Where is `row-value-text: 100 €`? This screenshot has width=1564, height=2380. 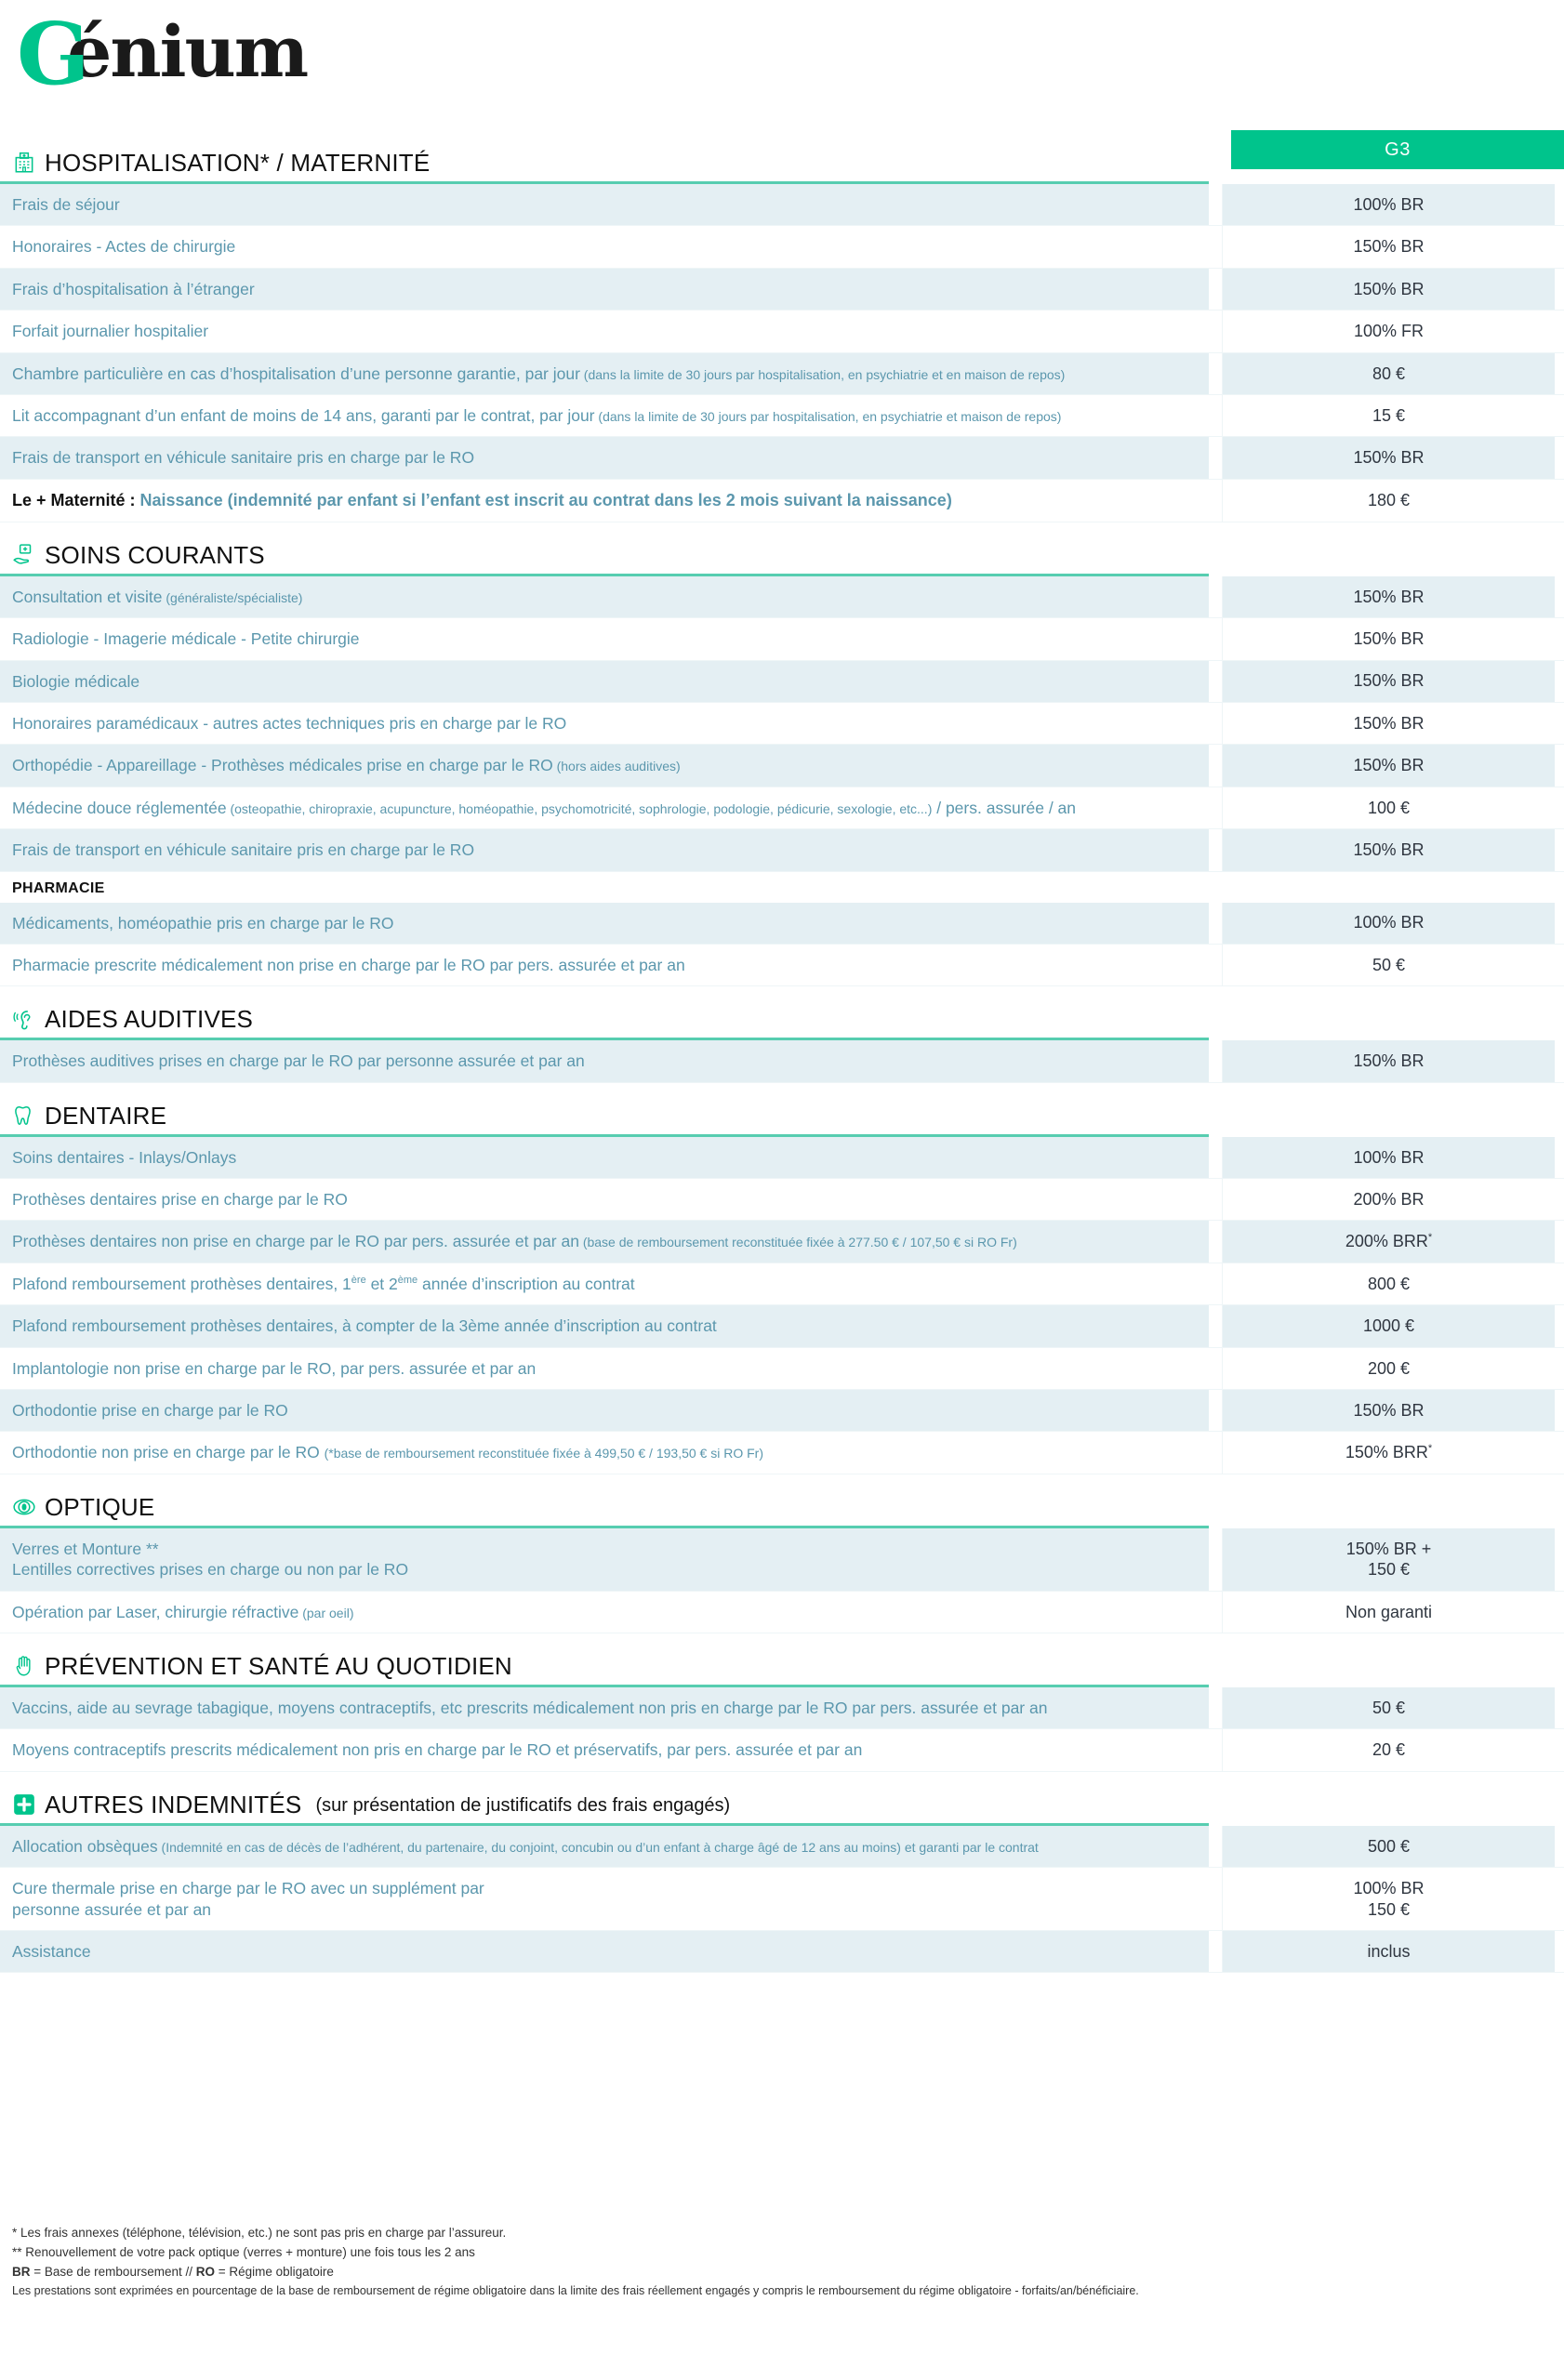
row-value-text: 100 € is located at coordinates (1389, 807).